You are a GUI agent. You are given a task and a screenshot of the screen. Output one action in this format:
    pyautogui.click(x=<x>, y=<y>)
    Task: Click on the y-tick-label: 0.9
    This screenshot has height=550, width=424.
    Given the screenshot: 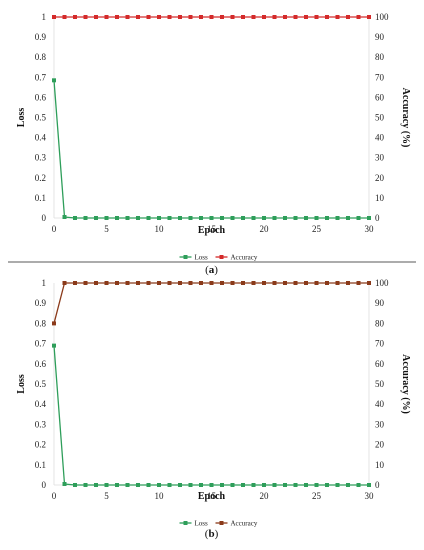 What is the action you would take?
    pyautogui.click(x=41, y=303)
    